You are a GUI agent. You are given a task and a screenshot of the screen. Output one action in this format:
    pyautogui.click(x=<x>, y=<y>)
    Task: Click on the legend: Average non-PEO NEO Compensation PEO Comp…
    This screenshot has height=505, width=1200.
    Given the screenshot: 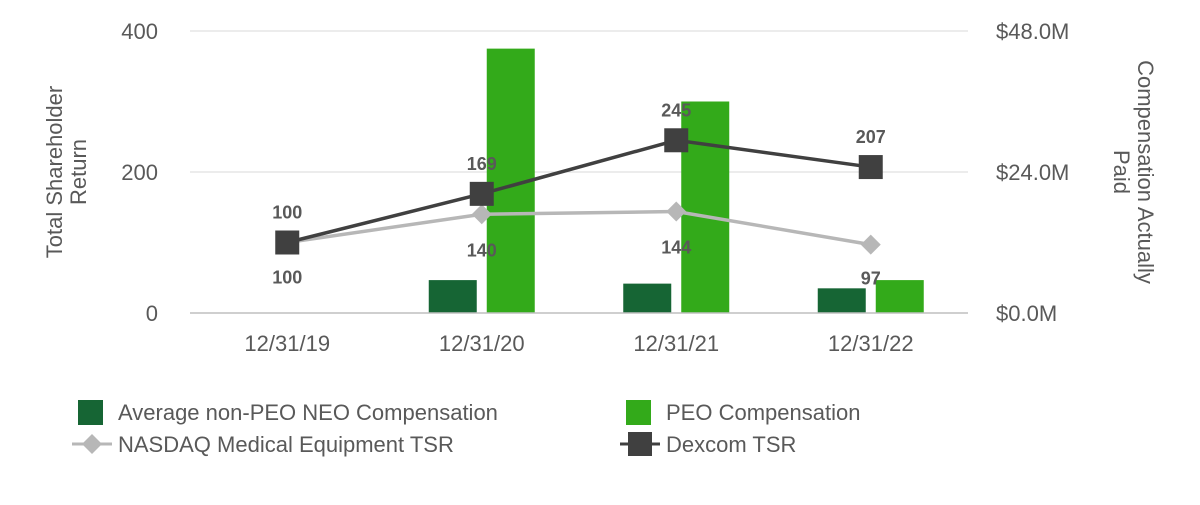 What is the action you would take?
    pyautogui.click(x=466, y=428)
    